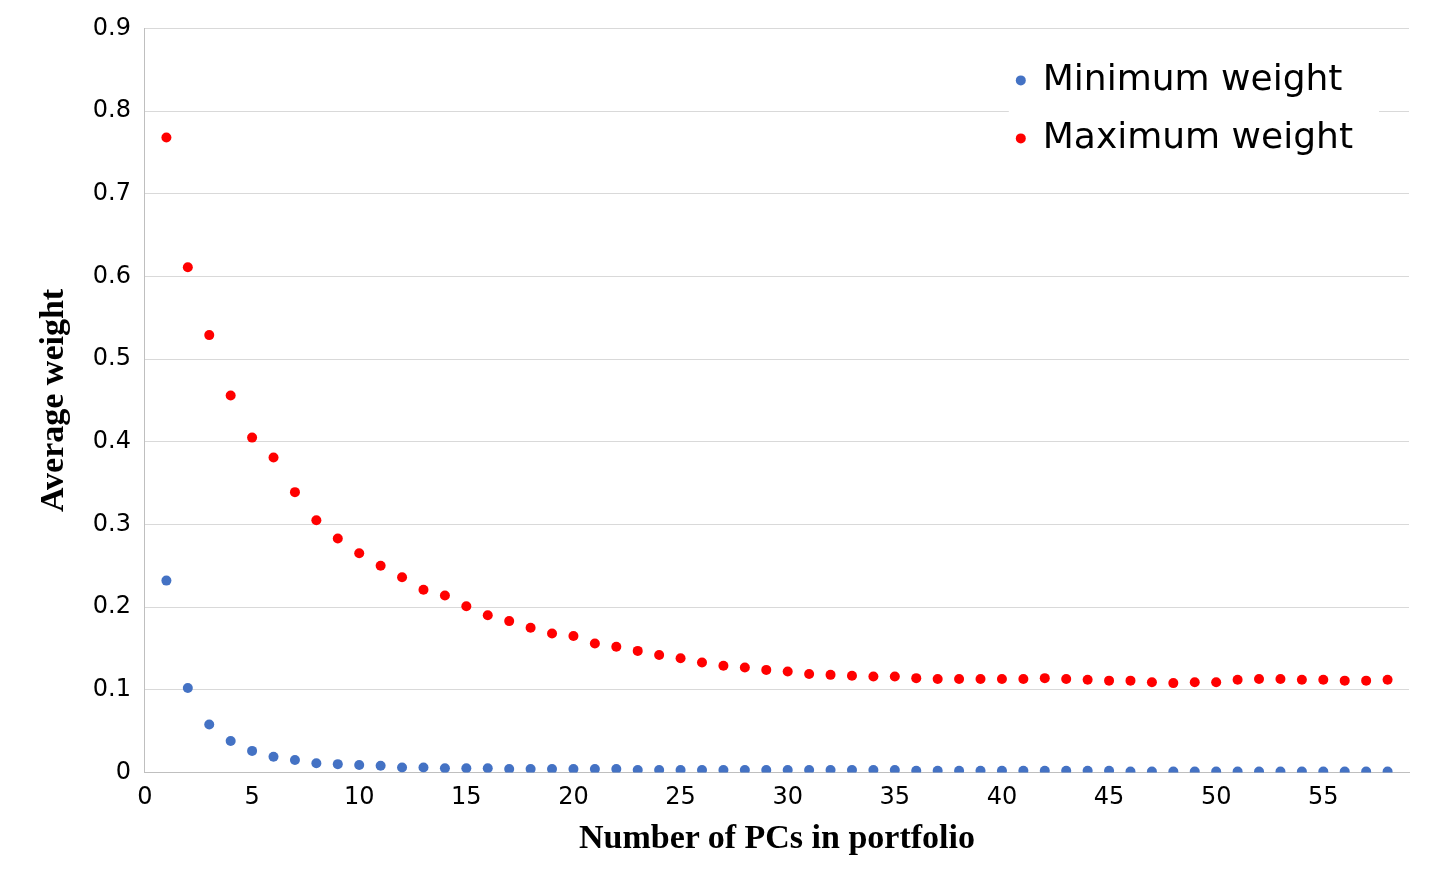  Describe the element at coordinates (111, 26) in the screenshot. I see `y-tick-label: 0.9` at that location.